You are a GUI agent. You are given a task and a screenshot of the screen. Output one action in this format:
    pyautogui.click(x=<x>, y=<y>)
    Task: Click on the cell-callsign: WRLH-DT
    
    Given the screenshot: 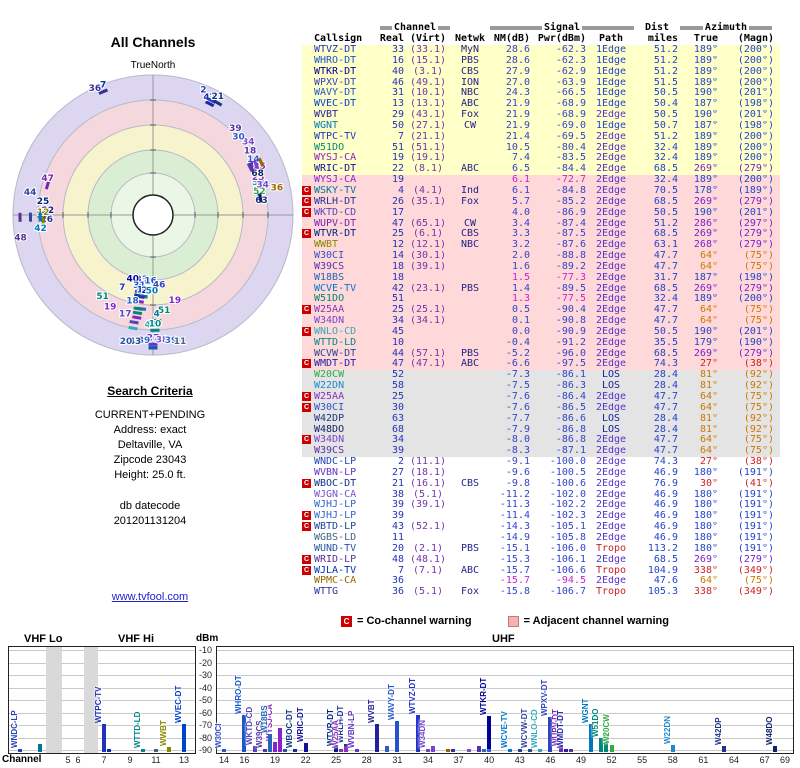 What is the action you would take?
    pyautogui.click(x=335, y=201)
    